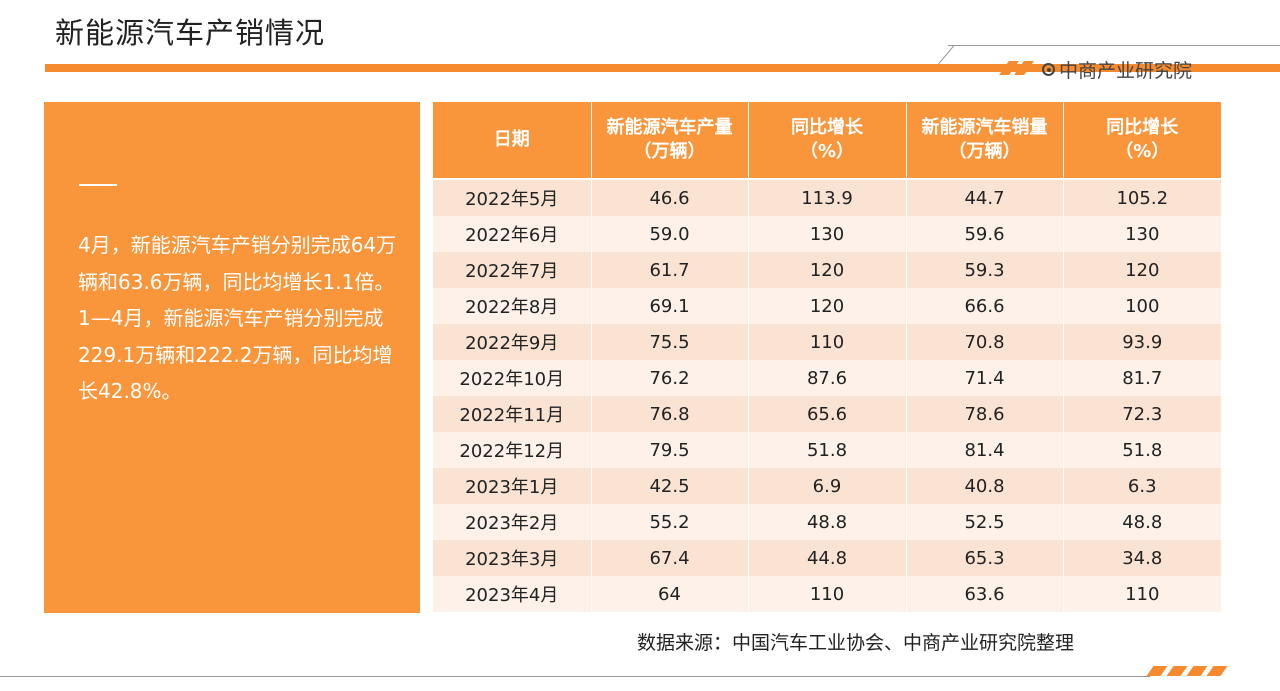 The image size is (1280, 691). What do you see at coordinates (512, 306) in the screenshot?
I see `table-cell: 2022年8月` at bounding box center [512, 306].